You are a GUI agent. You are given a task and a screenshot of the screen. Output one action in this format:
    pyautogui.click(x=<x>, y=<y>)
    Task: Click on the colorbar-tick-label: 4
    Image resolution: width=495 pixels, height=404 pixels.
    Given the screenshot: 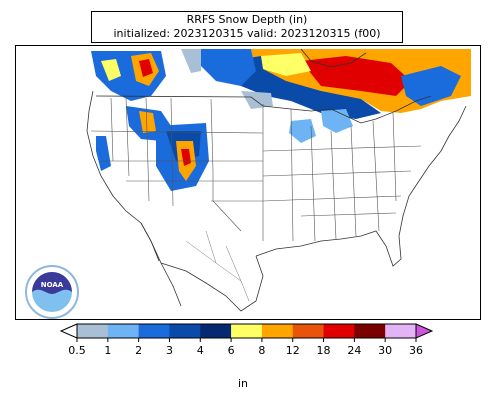 What is the action you would take?
    pyautogui.click(x=200, y=350)
    